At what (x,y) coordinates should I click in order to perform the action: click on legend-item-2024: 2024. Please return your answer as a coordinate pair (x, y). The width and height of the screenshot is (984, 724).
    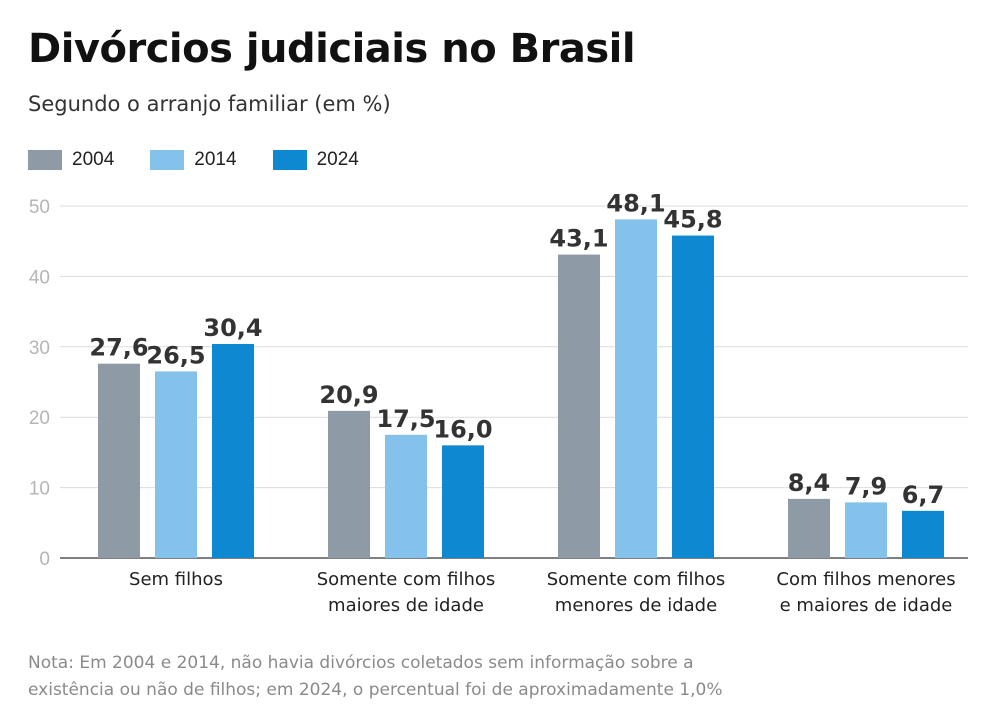
    Looking at the image, I should click on (315, 160).